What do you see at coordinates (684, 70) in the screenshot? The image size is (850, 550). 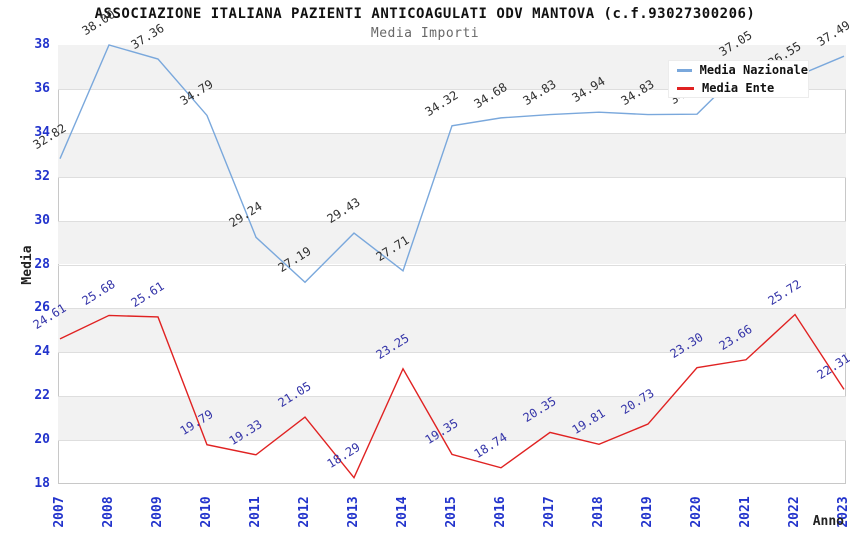 I see `legend-line-sample-nazionale` at bounding box center [684, 70].